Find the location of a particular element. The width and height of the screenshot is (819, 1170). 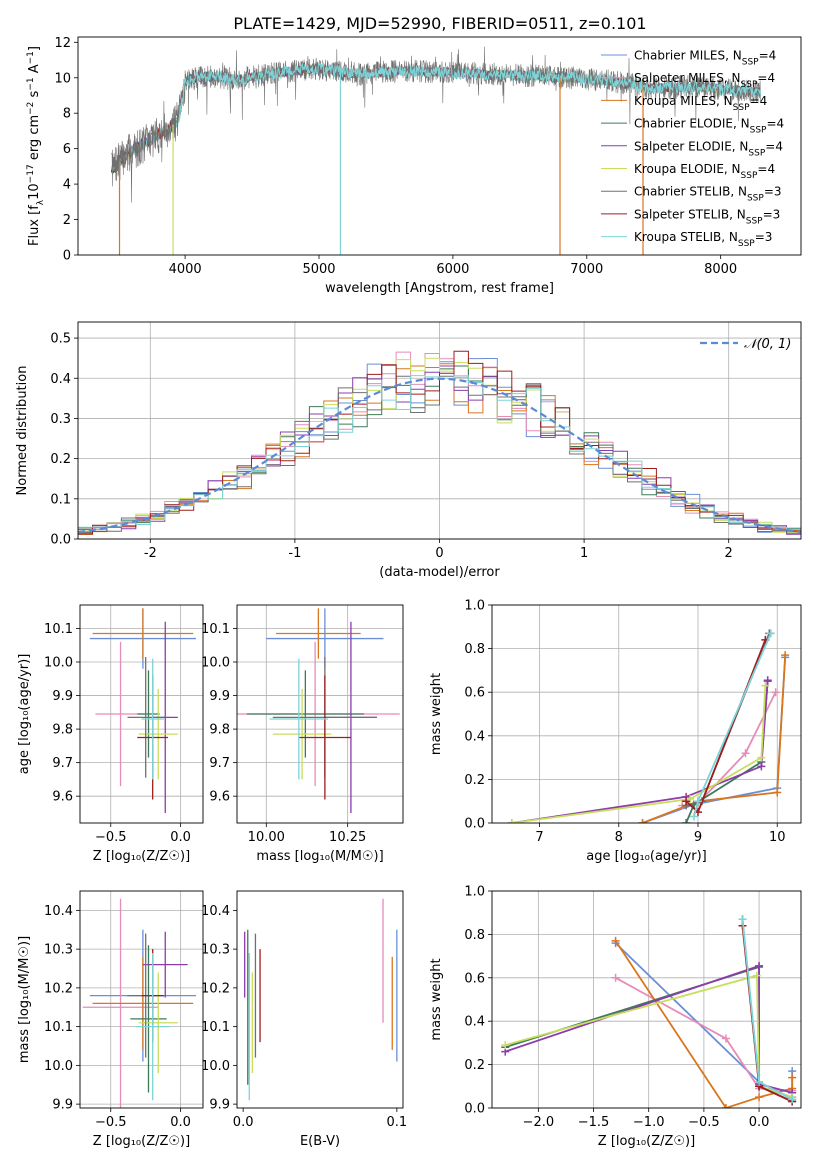

legend-label-chabrier-elodie: Chabrier ELODIE, NSSP=4 is located at coordinates (709, 126).